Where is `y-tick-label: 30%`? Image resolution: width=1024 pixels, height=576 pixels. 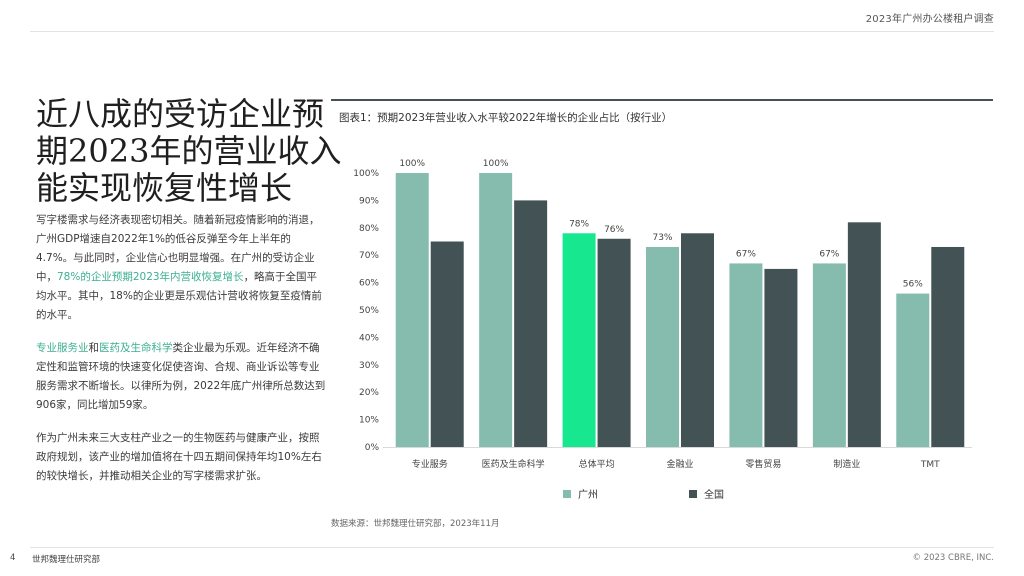 y-tick-label: 30% is located at coordinates (369, 366).